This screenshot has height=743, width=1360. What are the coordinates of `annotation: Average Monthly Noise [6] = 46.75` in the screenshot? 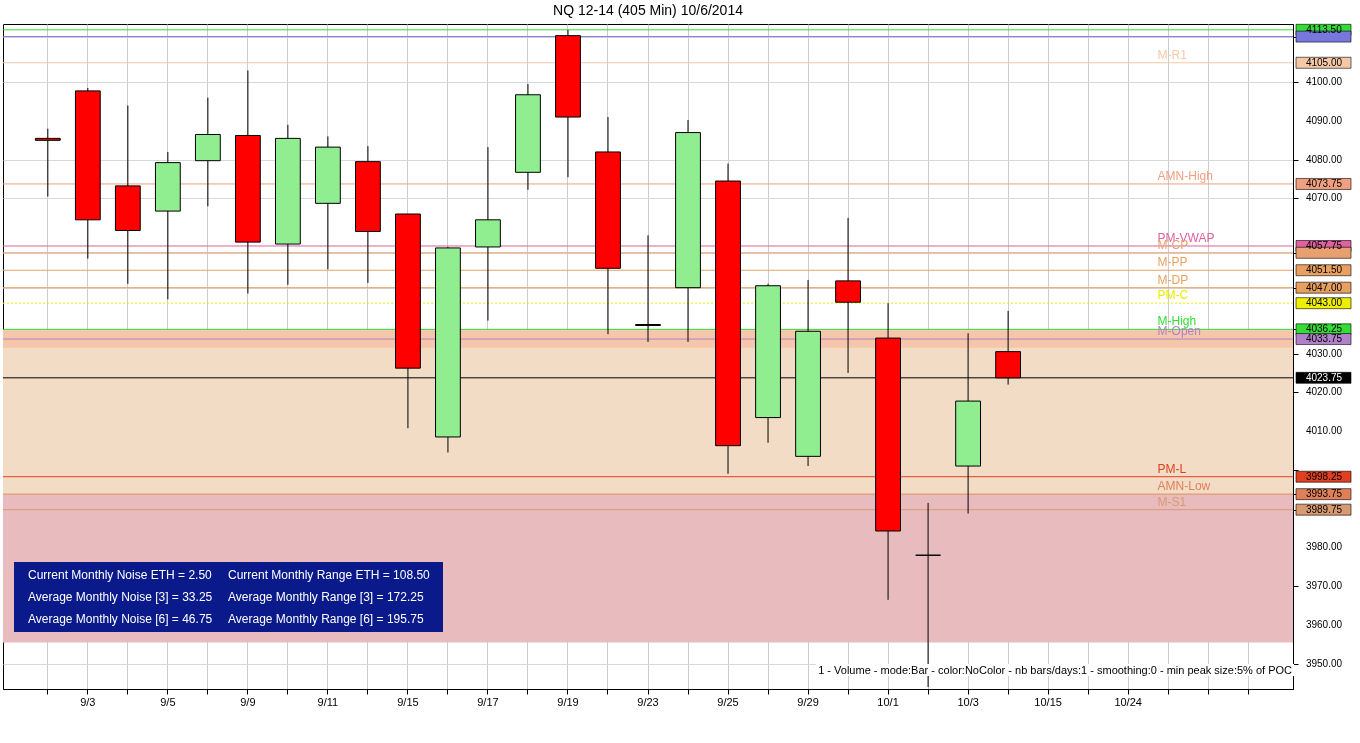 It's located at (121, 619).